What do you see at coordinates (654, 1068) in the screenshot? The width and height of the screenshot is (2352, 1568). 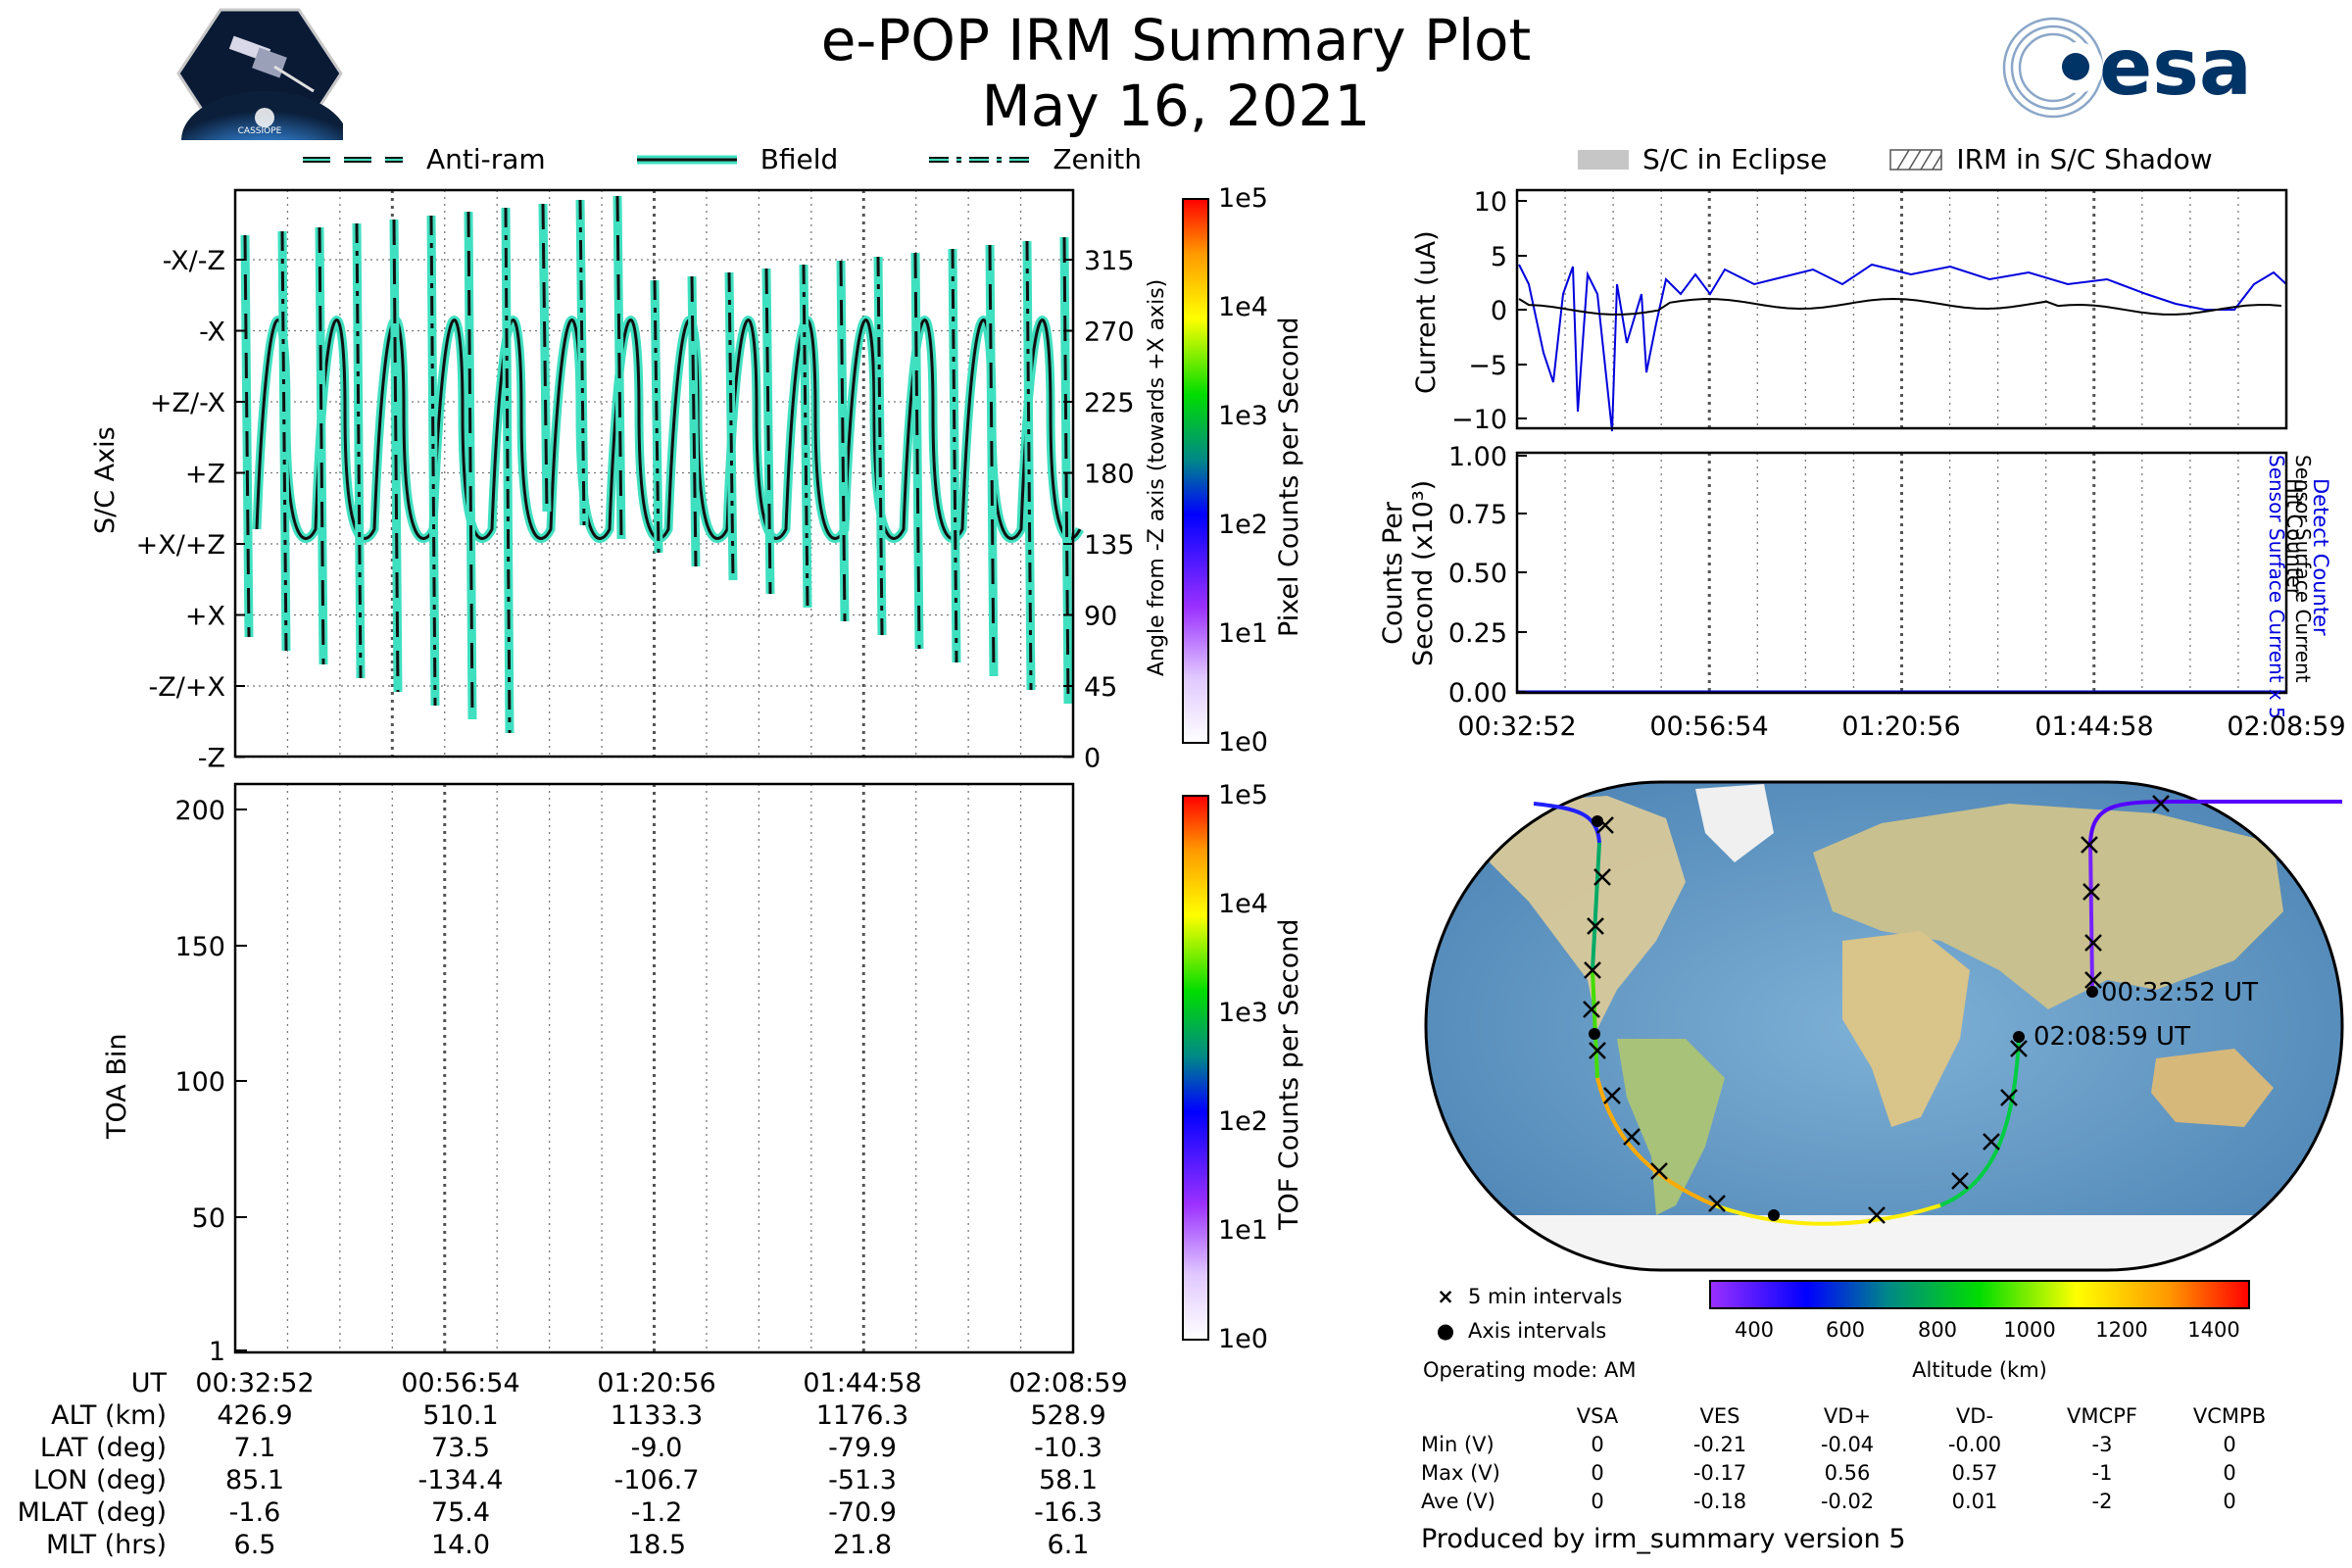 I see `toa-frame` at bounding box center [654, 1068].